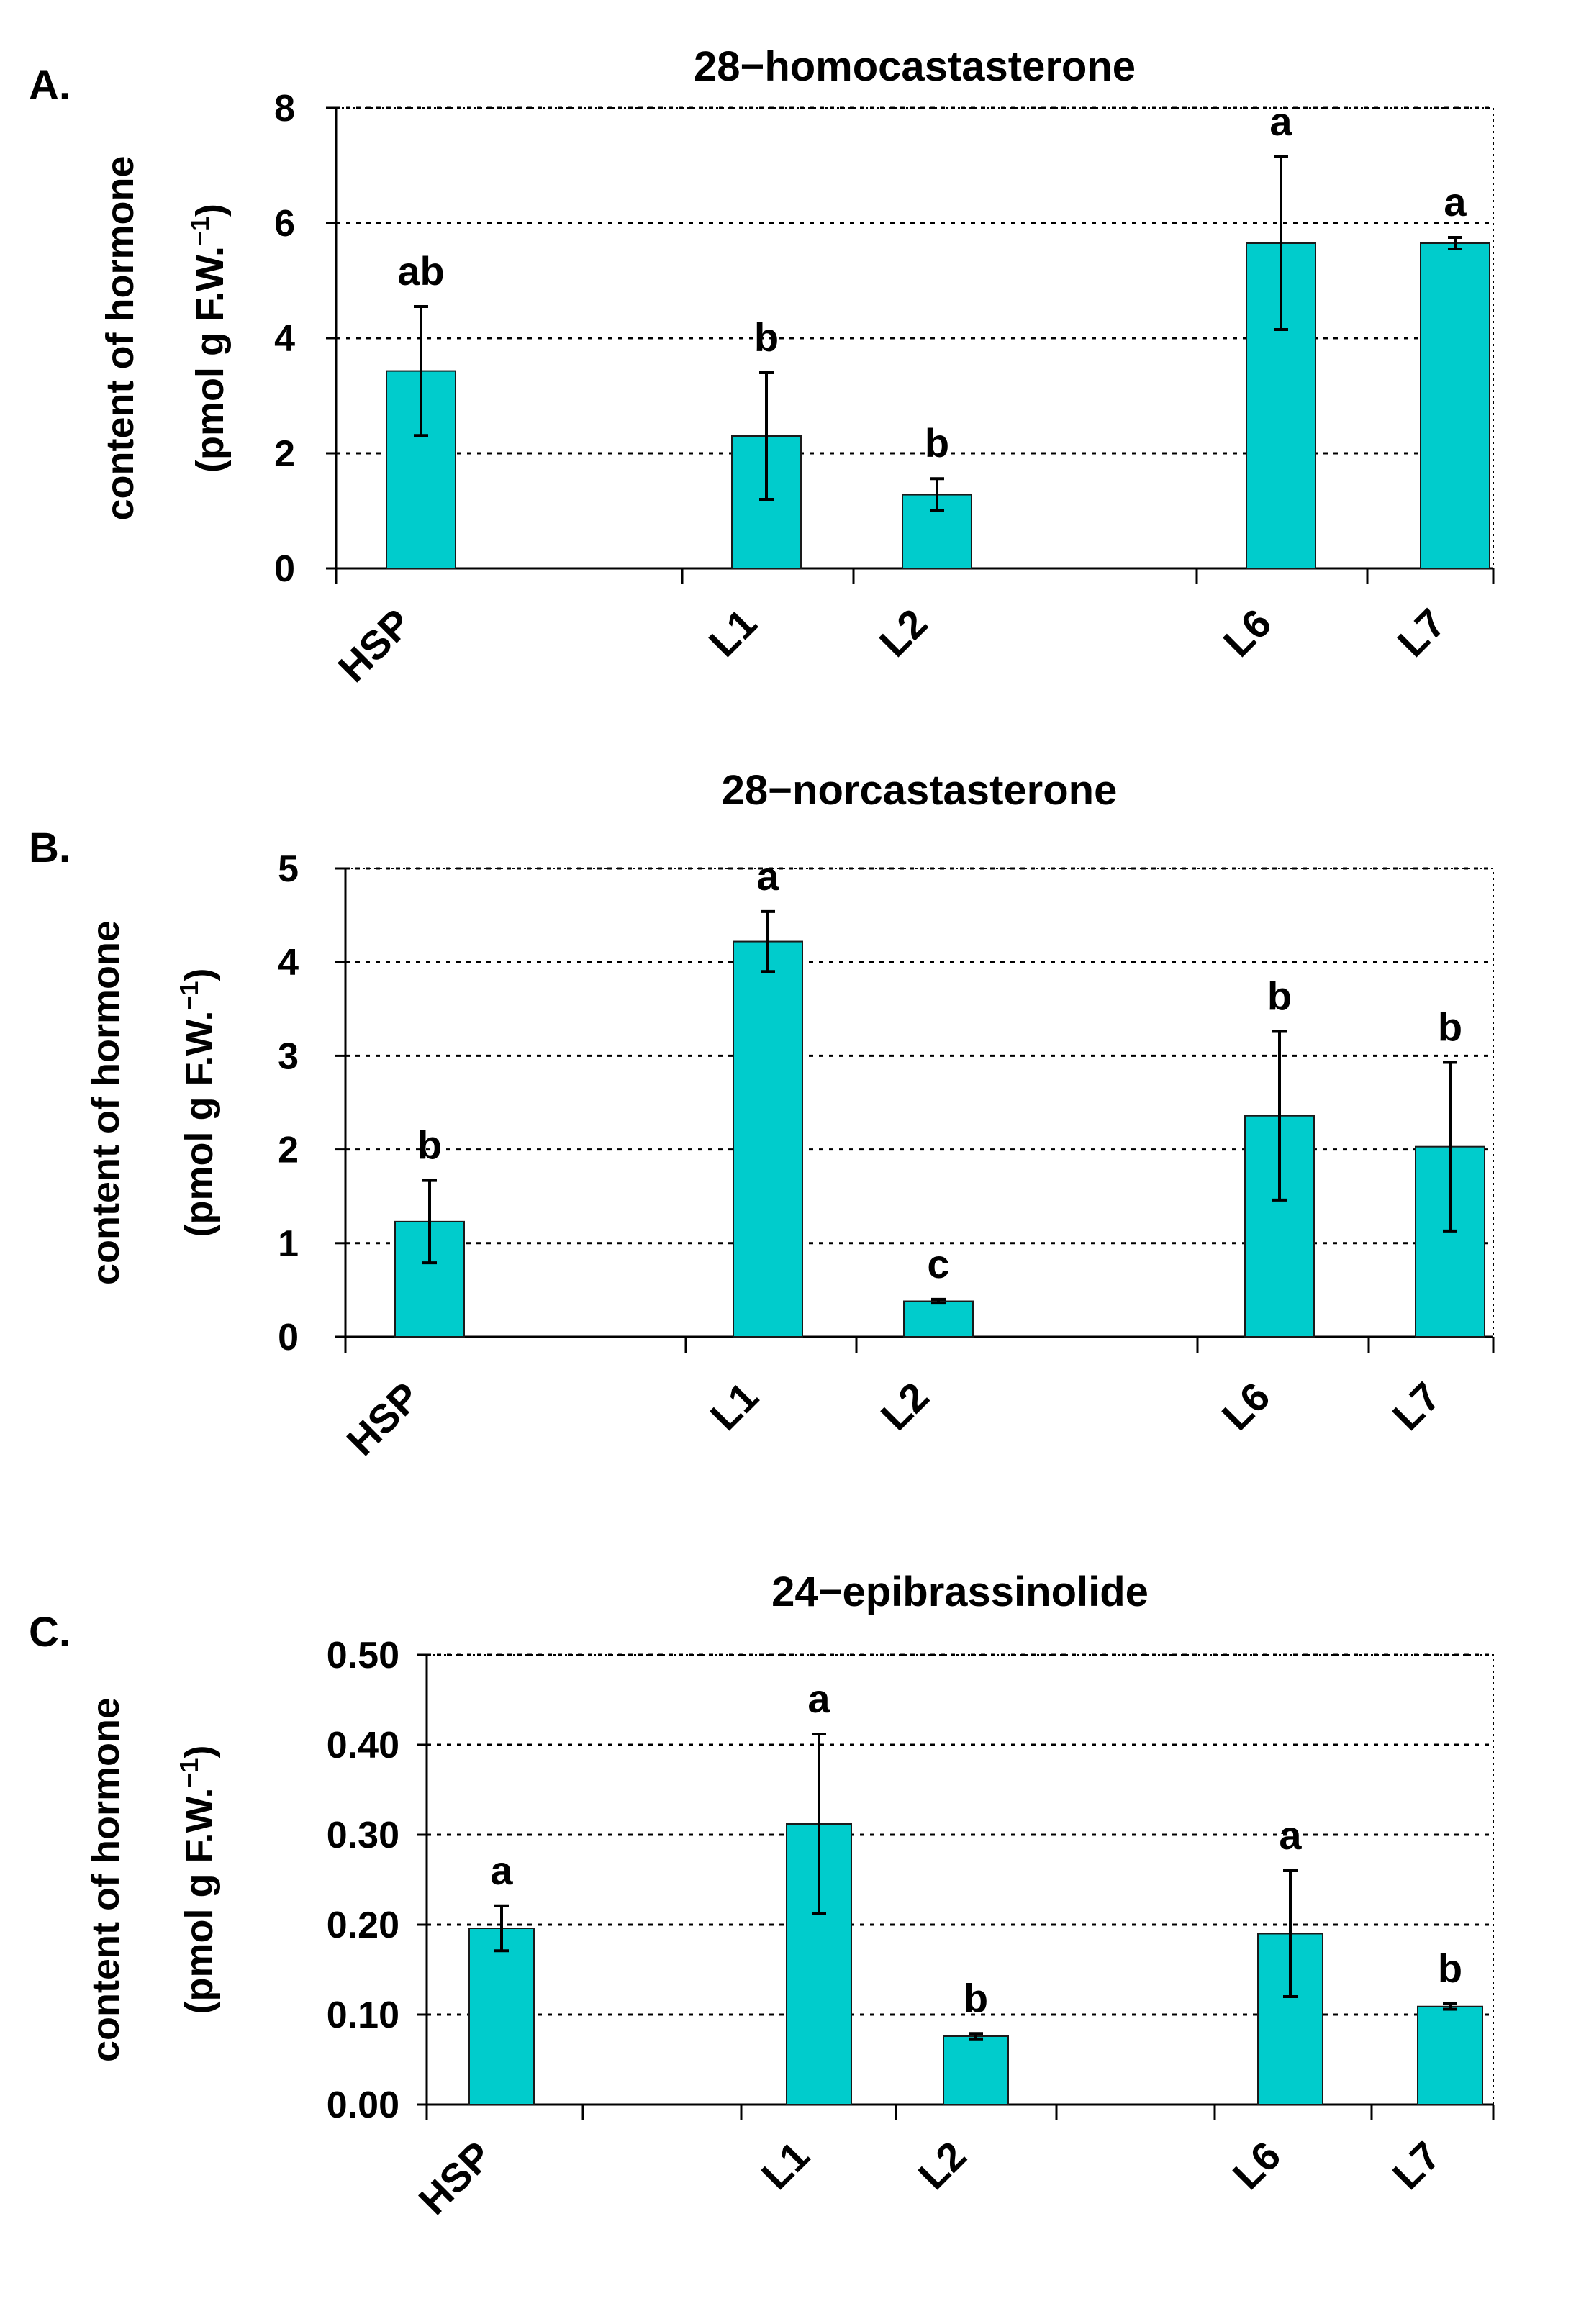 This screenshot has width=1576, height=2324. What do you see at coordinates (420, 271) in the screenshot?
I see `significance-letter: ab` at bounding box center [420, 271].